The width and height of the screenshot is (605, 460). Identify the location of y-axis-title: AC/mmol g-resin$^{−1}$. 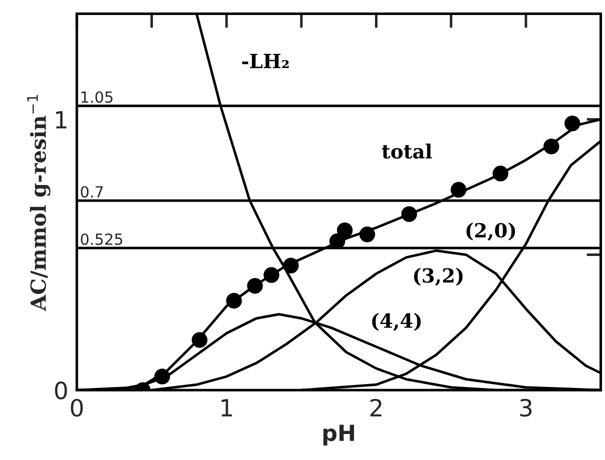
(38, 203).